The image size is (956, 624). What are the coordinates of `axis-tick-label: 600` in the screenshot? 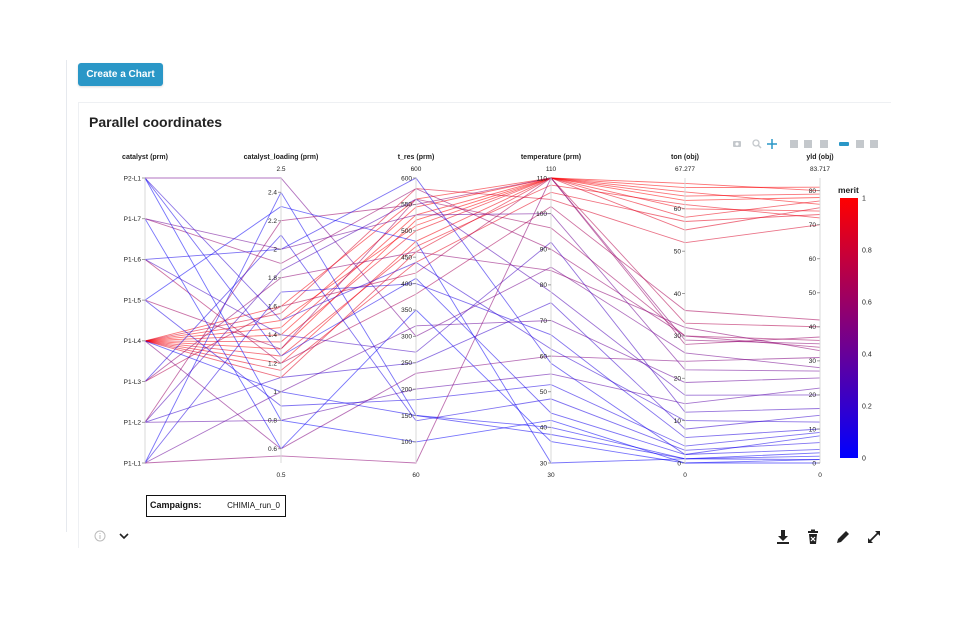 It's located at (406, 178).